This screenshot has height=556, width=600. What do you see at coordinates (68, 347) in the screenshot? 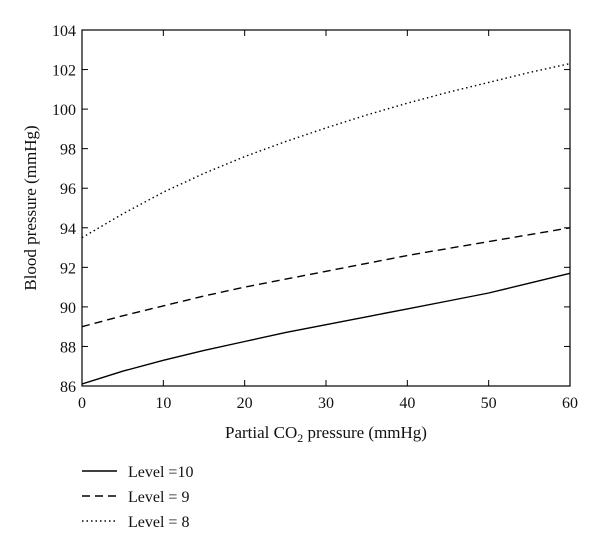
I see `y-tick-label: 88` at bounding box center [68, 347].